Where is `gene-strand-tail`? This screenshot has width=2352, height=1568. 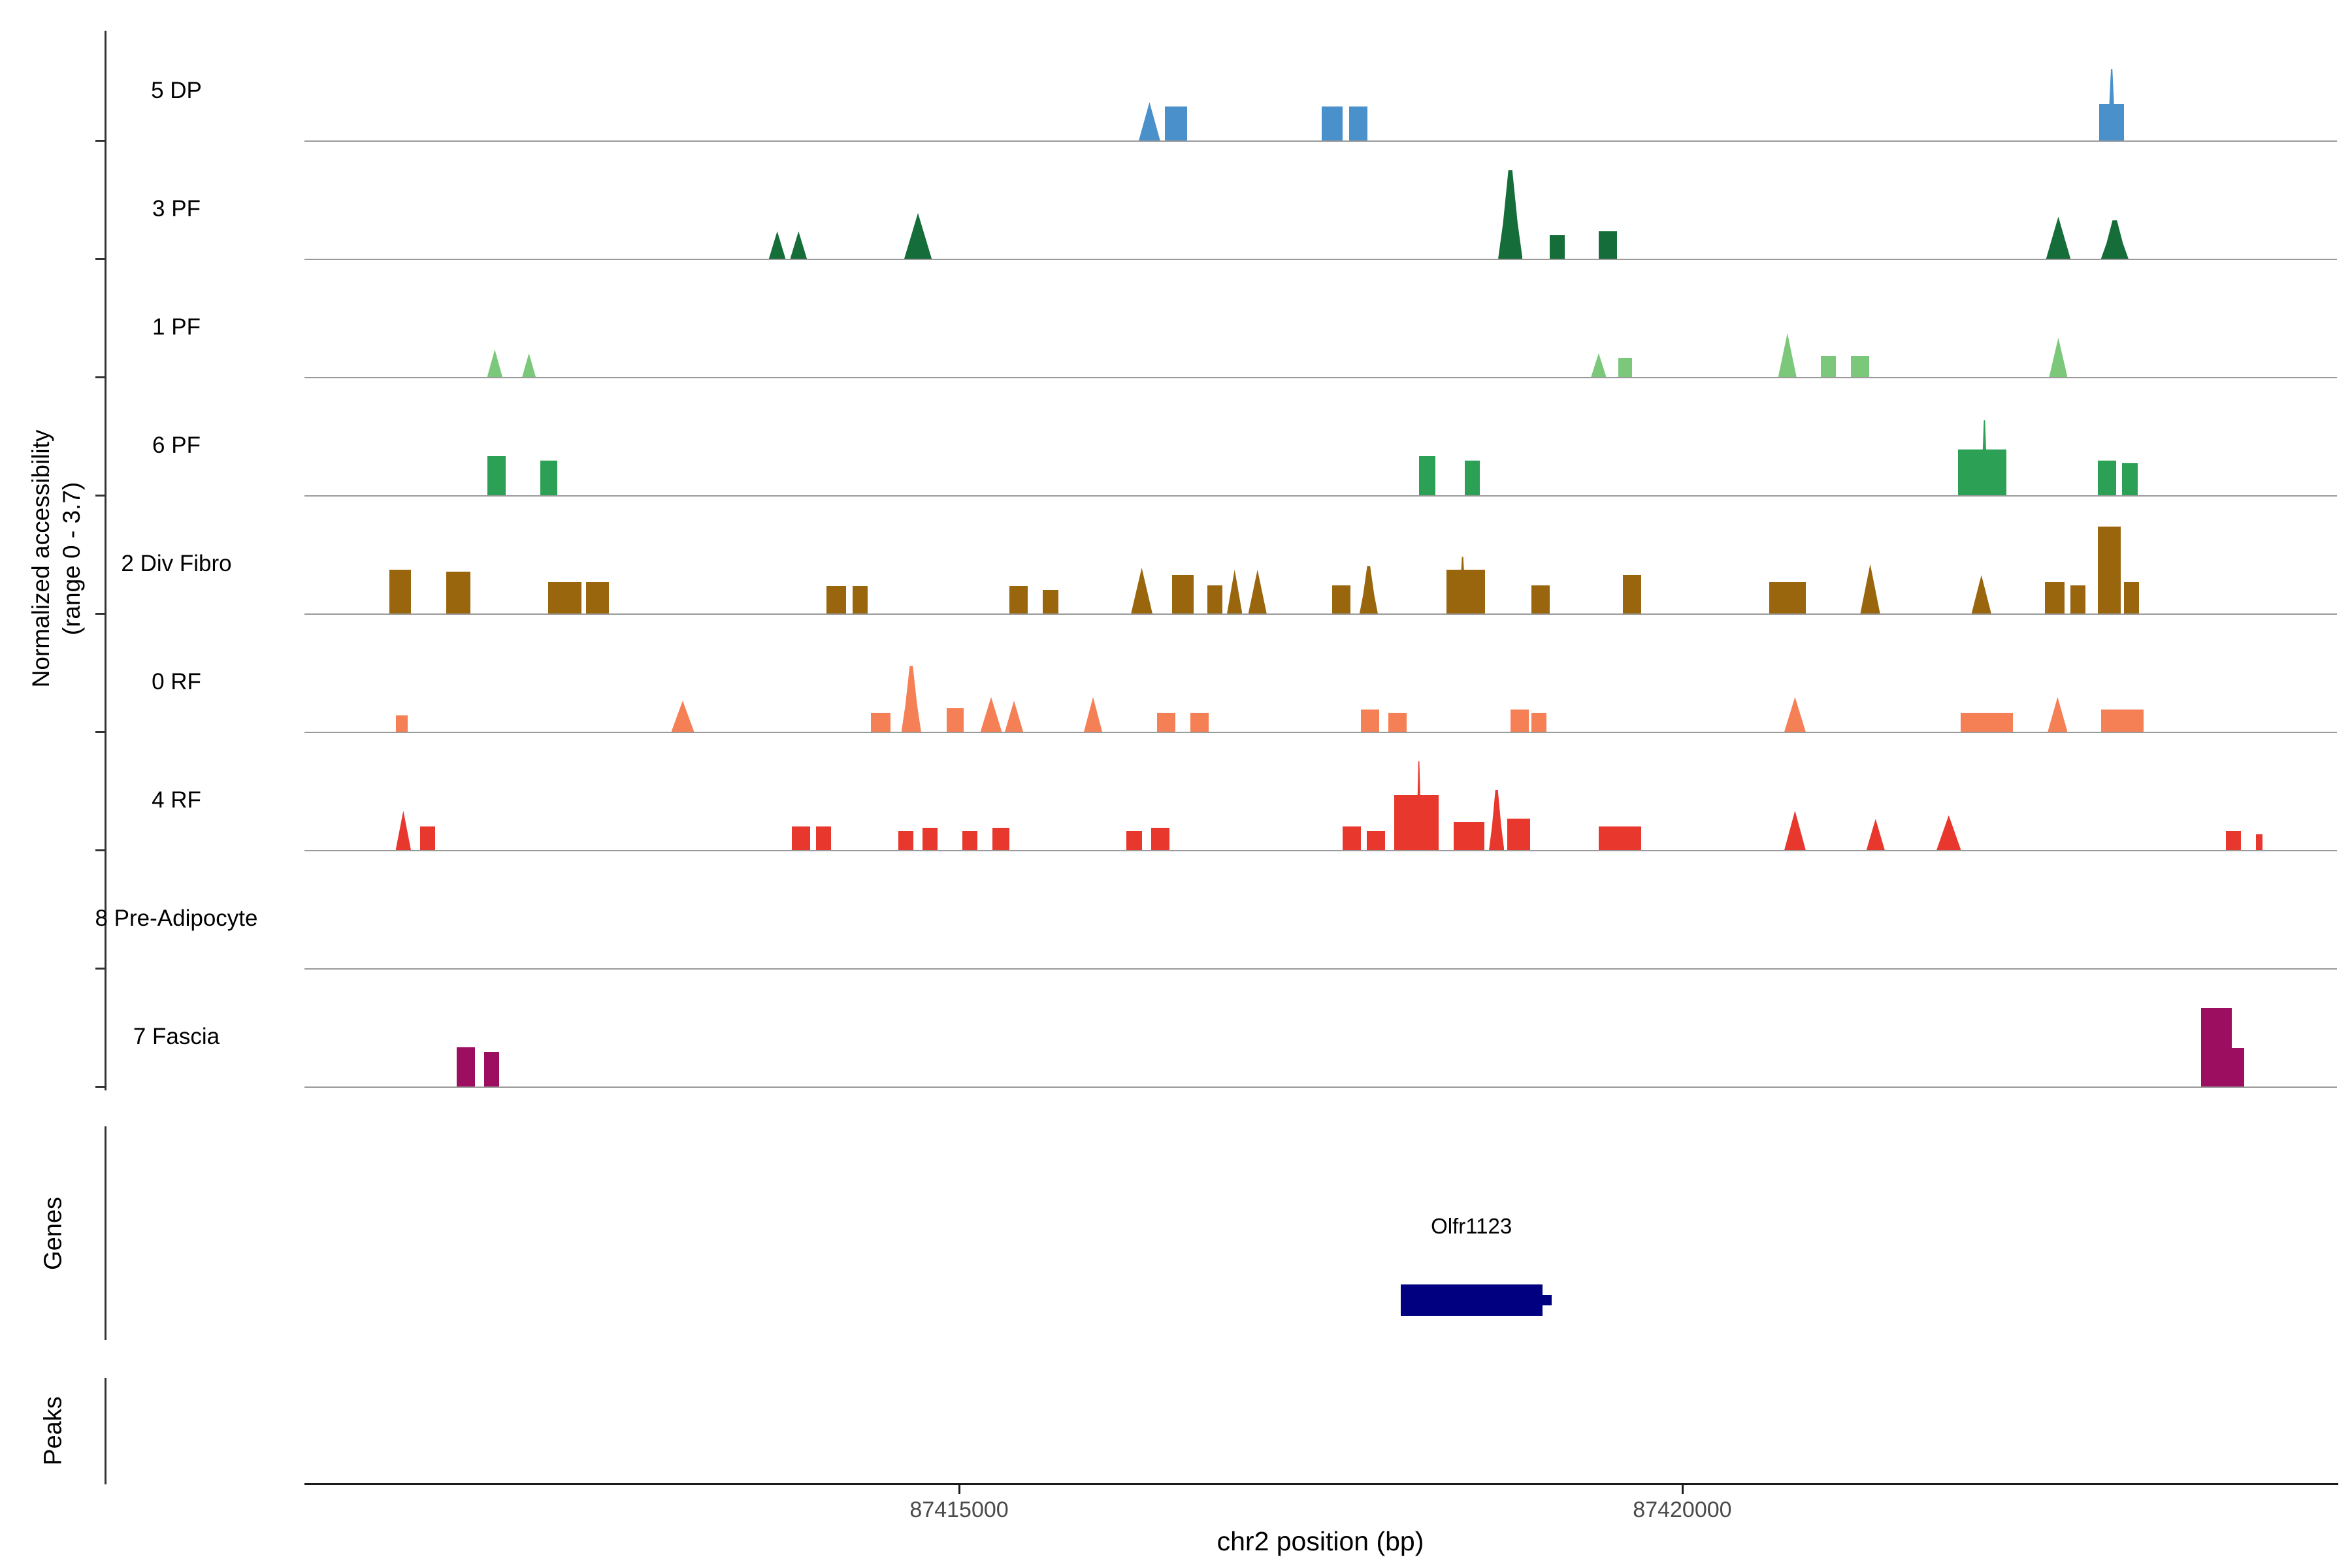
gene-strand-tail is located at coordinates (1547, 1300).